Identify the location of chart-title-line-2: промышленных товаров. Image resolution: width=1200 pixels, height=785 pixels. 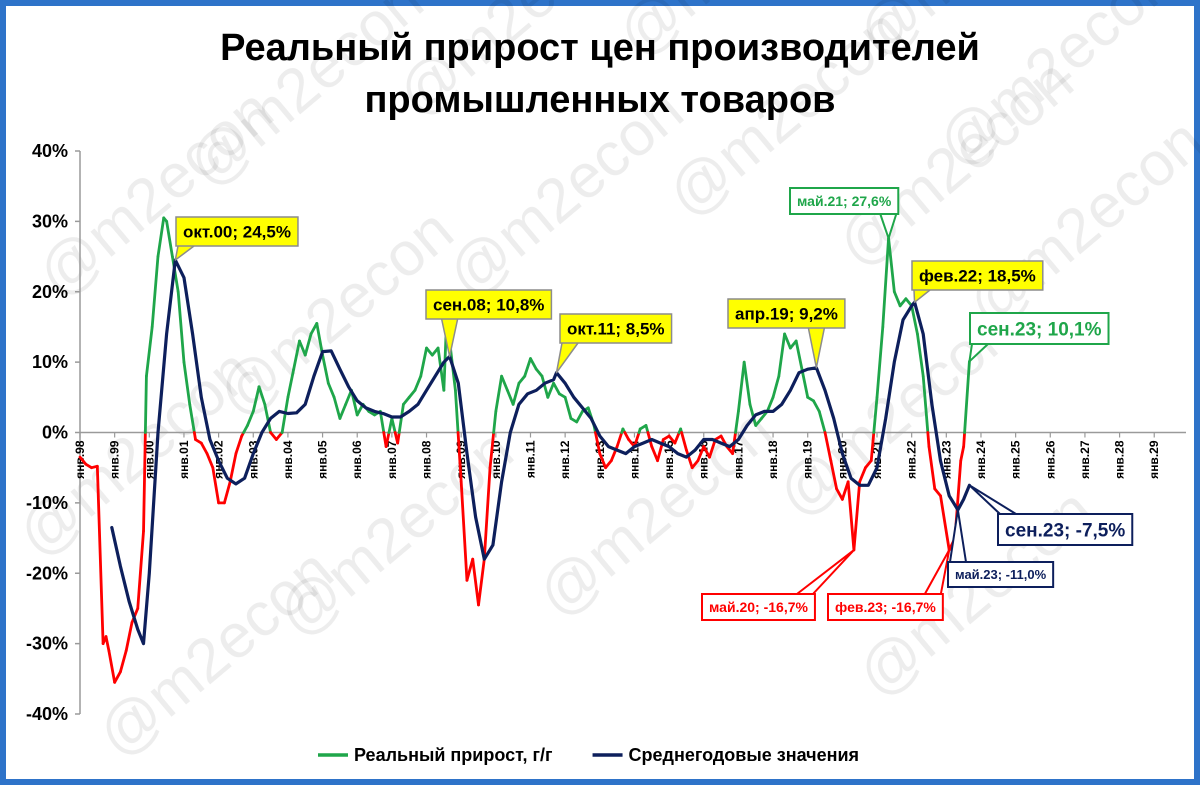
(599, 100).